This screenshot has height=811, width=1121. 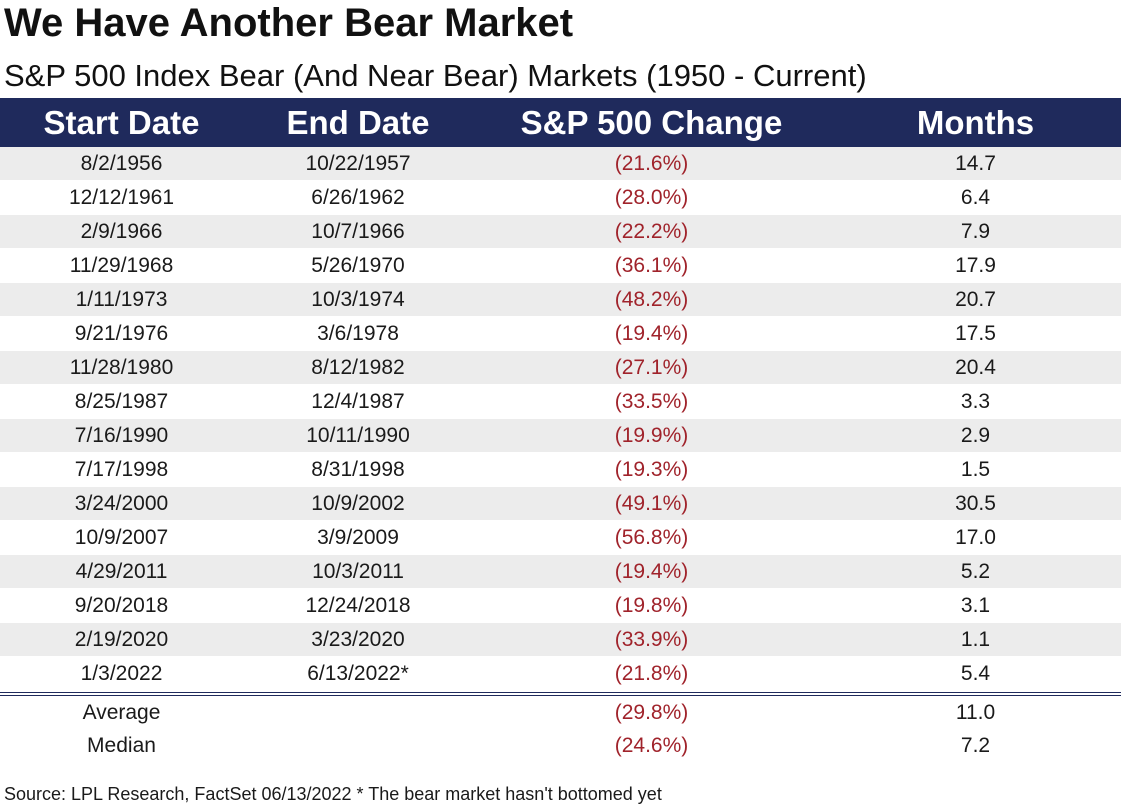 I want to click on months-cell: 17.5, so click(x=975, y=333).